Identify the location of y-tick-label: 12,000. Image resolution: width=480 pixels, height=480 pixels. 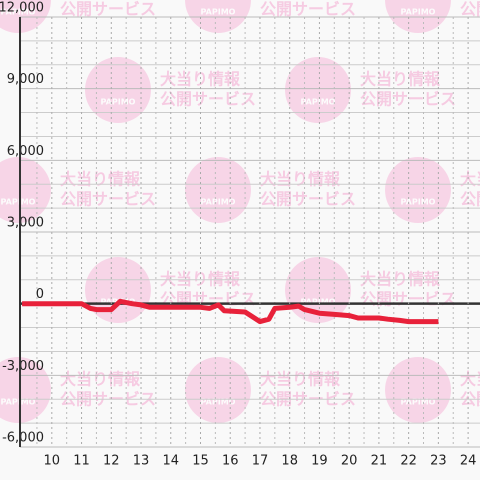
(22, 8).